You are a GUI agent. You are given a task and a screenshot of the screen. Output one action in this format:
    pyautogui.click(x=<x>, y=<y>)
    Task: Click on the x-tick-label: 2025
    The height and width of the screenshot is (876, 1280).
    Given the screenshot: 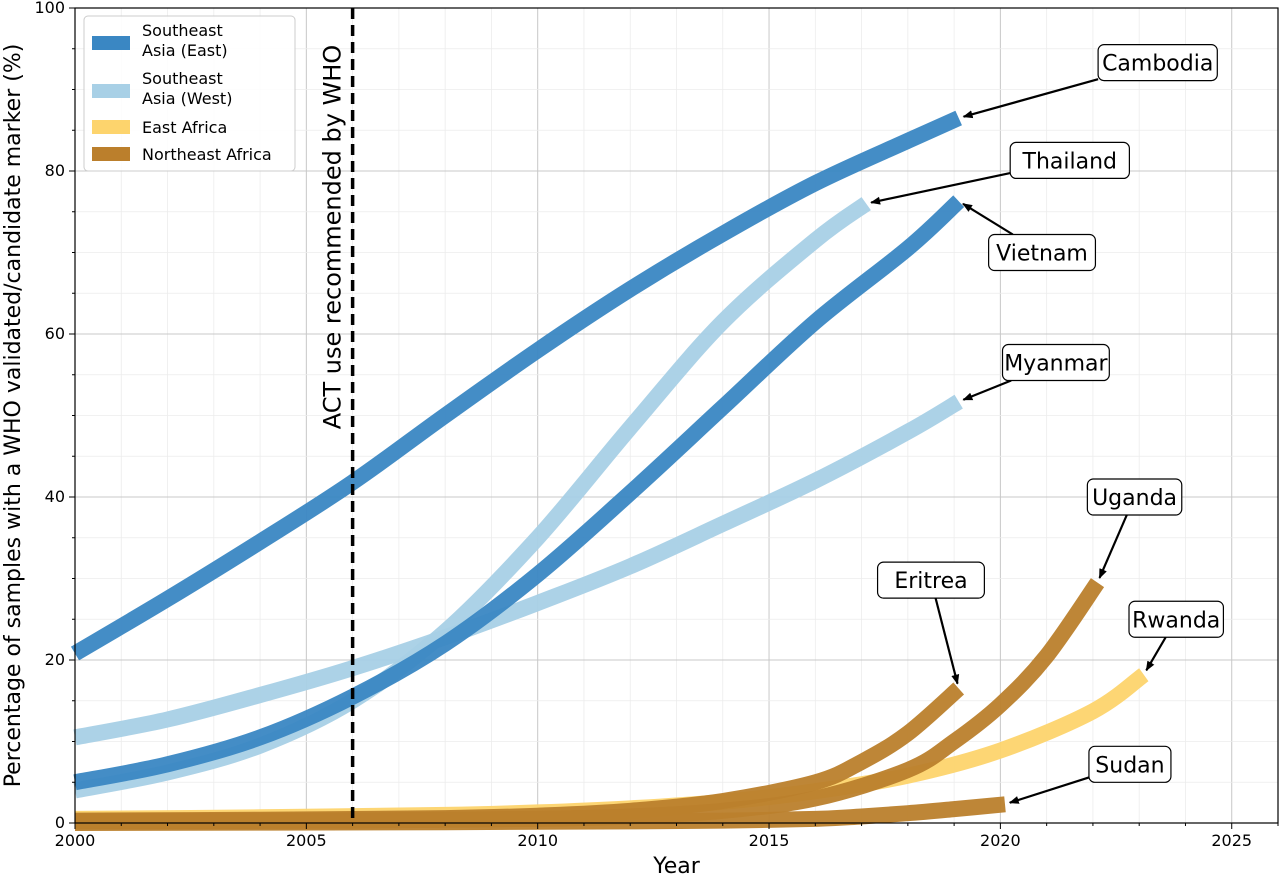 What is the action you would take?
    pyautogui.click(x=1231, y=840)
    